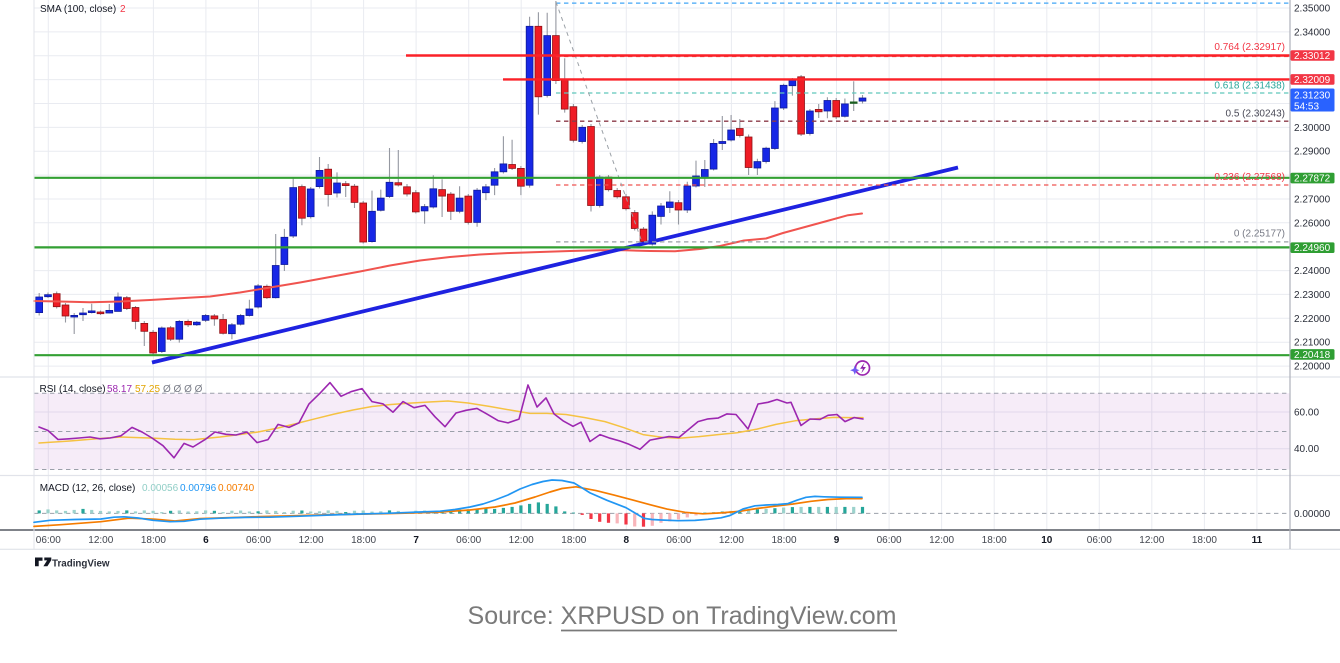 The height and width of the screenshot is (663, 1340). What do you see at coordinates (1249, 177) in the screenshot?
I see `svg-text: 0.236 (2.27568)` at bounding box center [1249, 177].